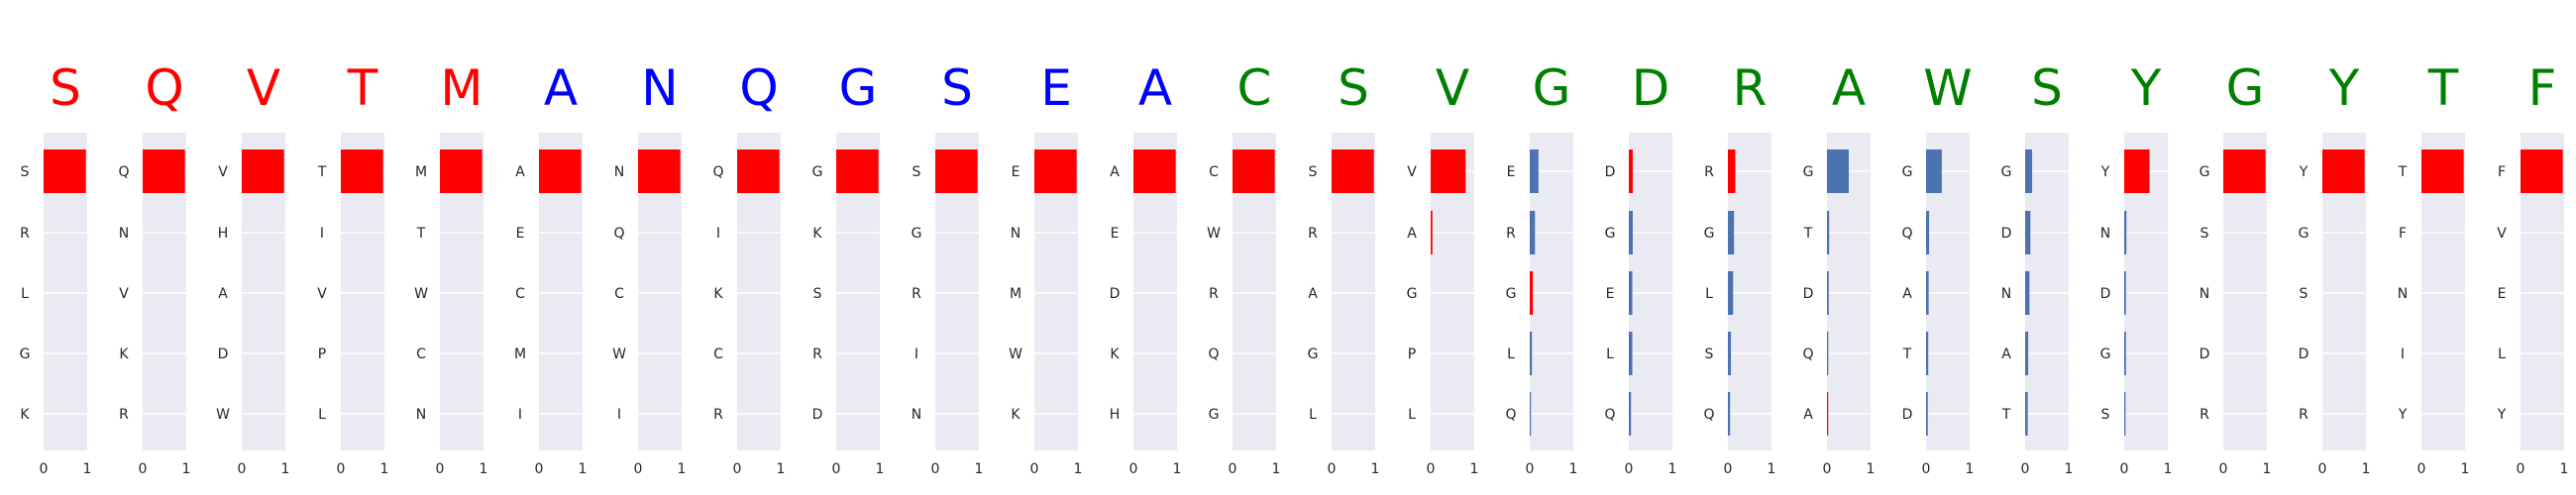 This screenshot has height=495, width=2576. What do you see at coordinates (1751, 88) in the screenshot?
I see `sequence-letter: R` at bounding box center [1751, 88].